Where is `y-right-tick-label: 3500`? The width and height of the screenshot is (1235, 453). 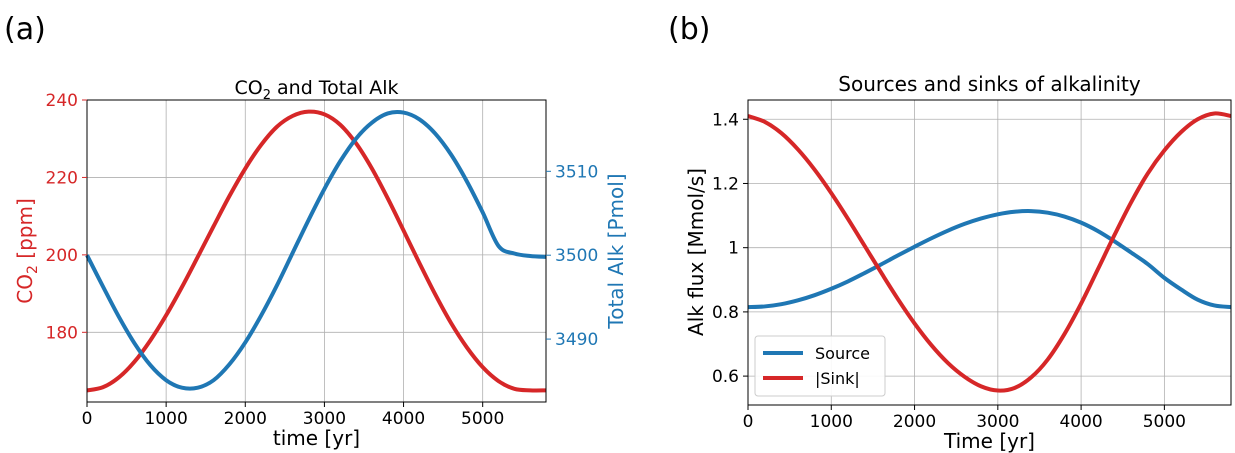 y-right-tick-label: 3500 is located at coordinates (576, 256).